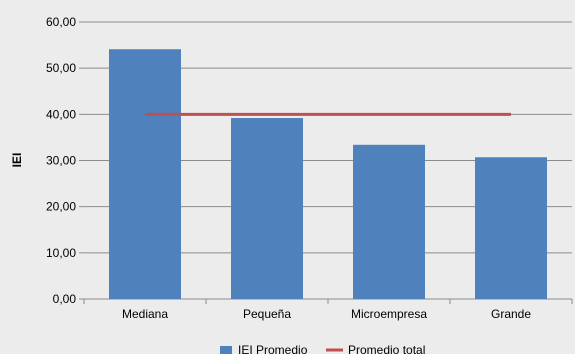 This screenshot has height=354, width=575. Describe the element at coordinates (61, 253) in the screenshot. I see `y-tick-label: 10,00` at that location.